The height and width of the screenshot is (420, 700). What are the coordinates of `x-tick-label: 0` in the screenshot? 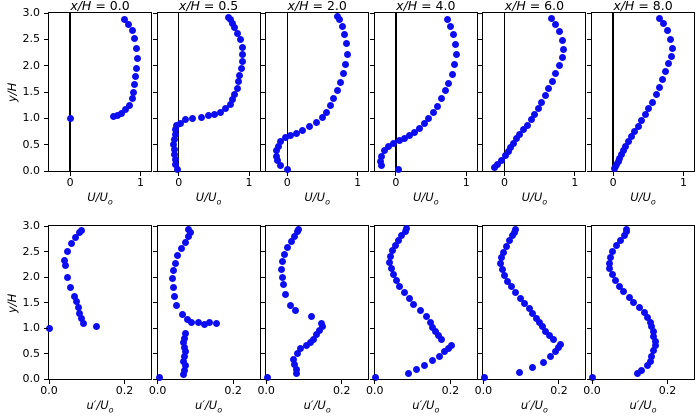 It's located at (504, 182).